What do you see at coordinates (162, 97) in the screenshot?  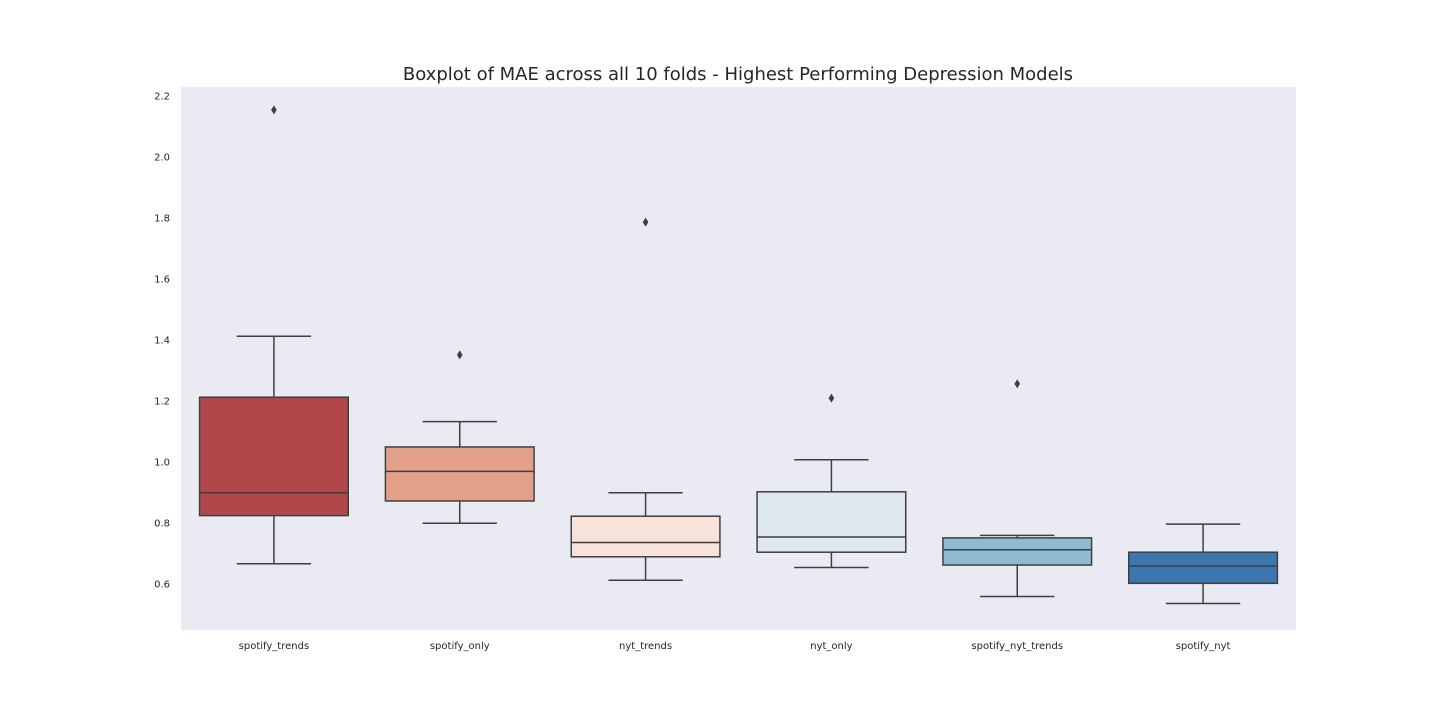 I see `y-tick-label: 2.2` at bounding box center [162, 97].